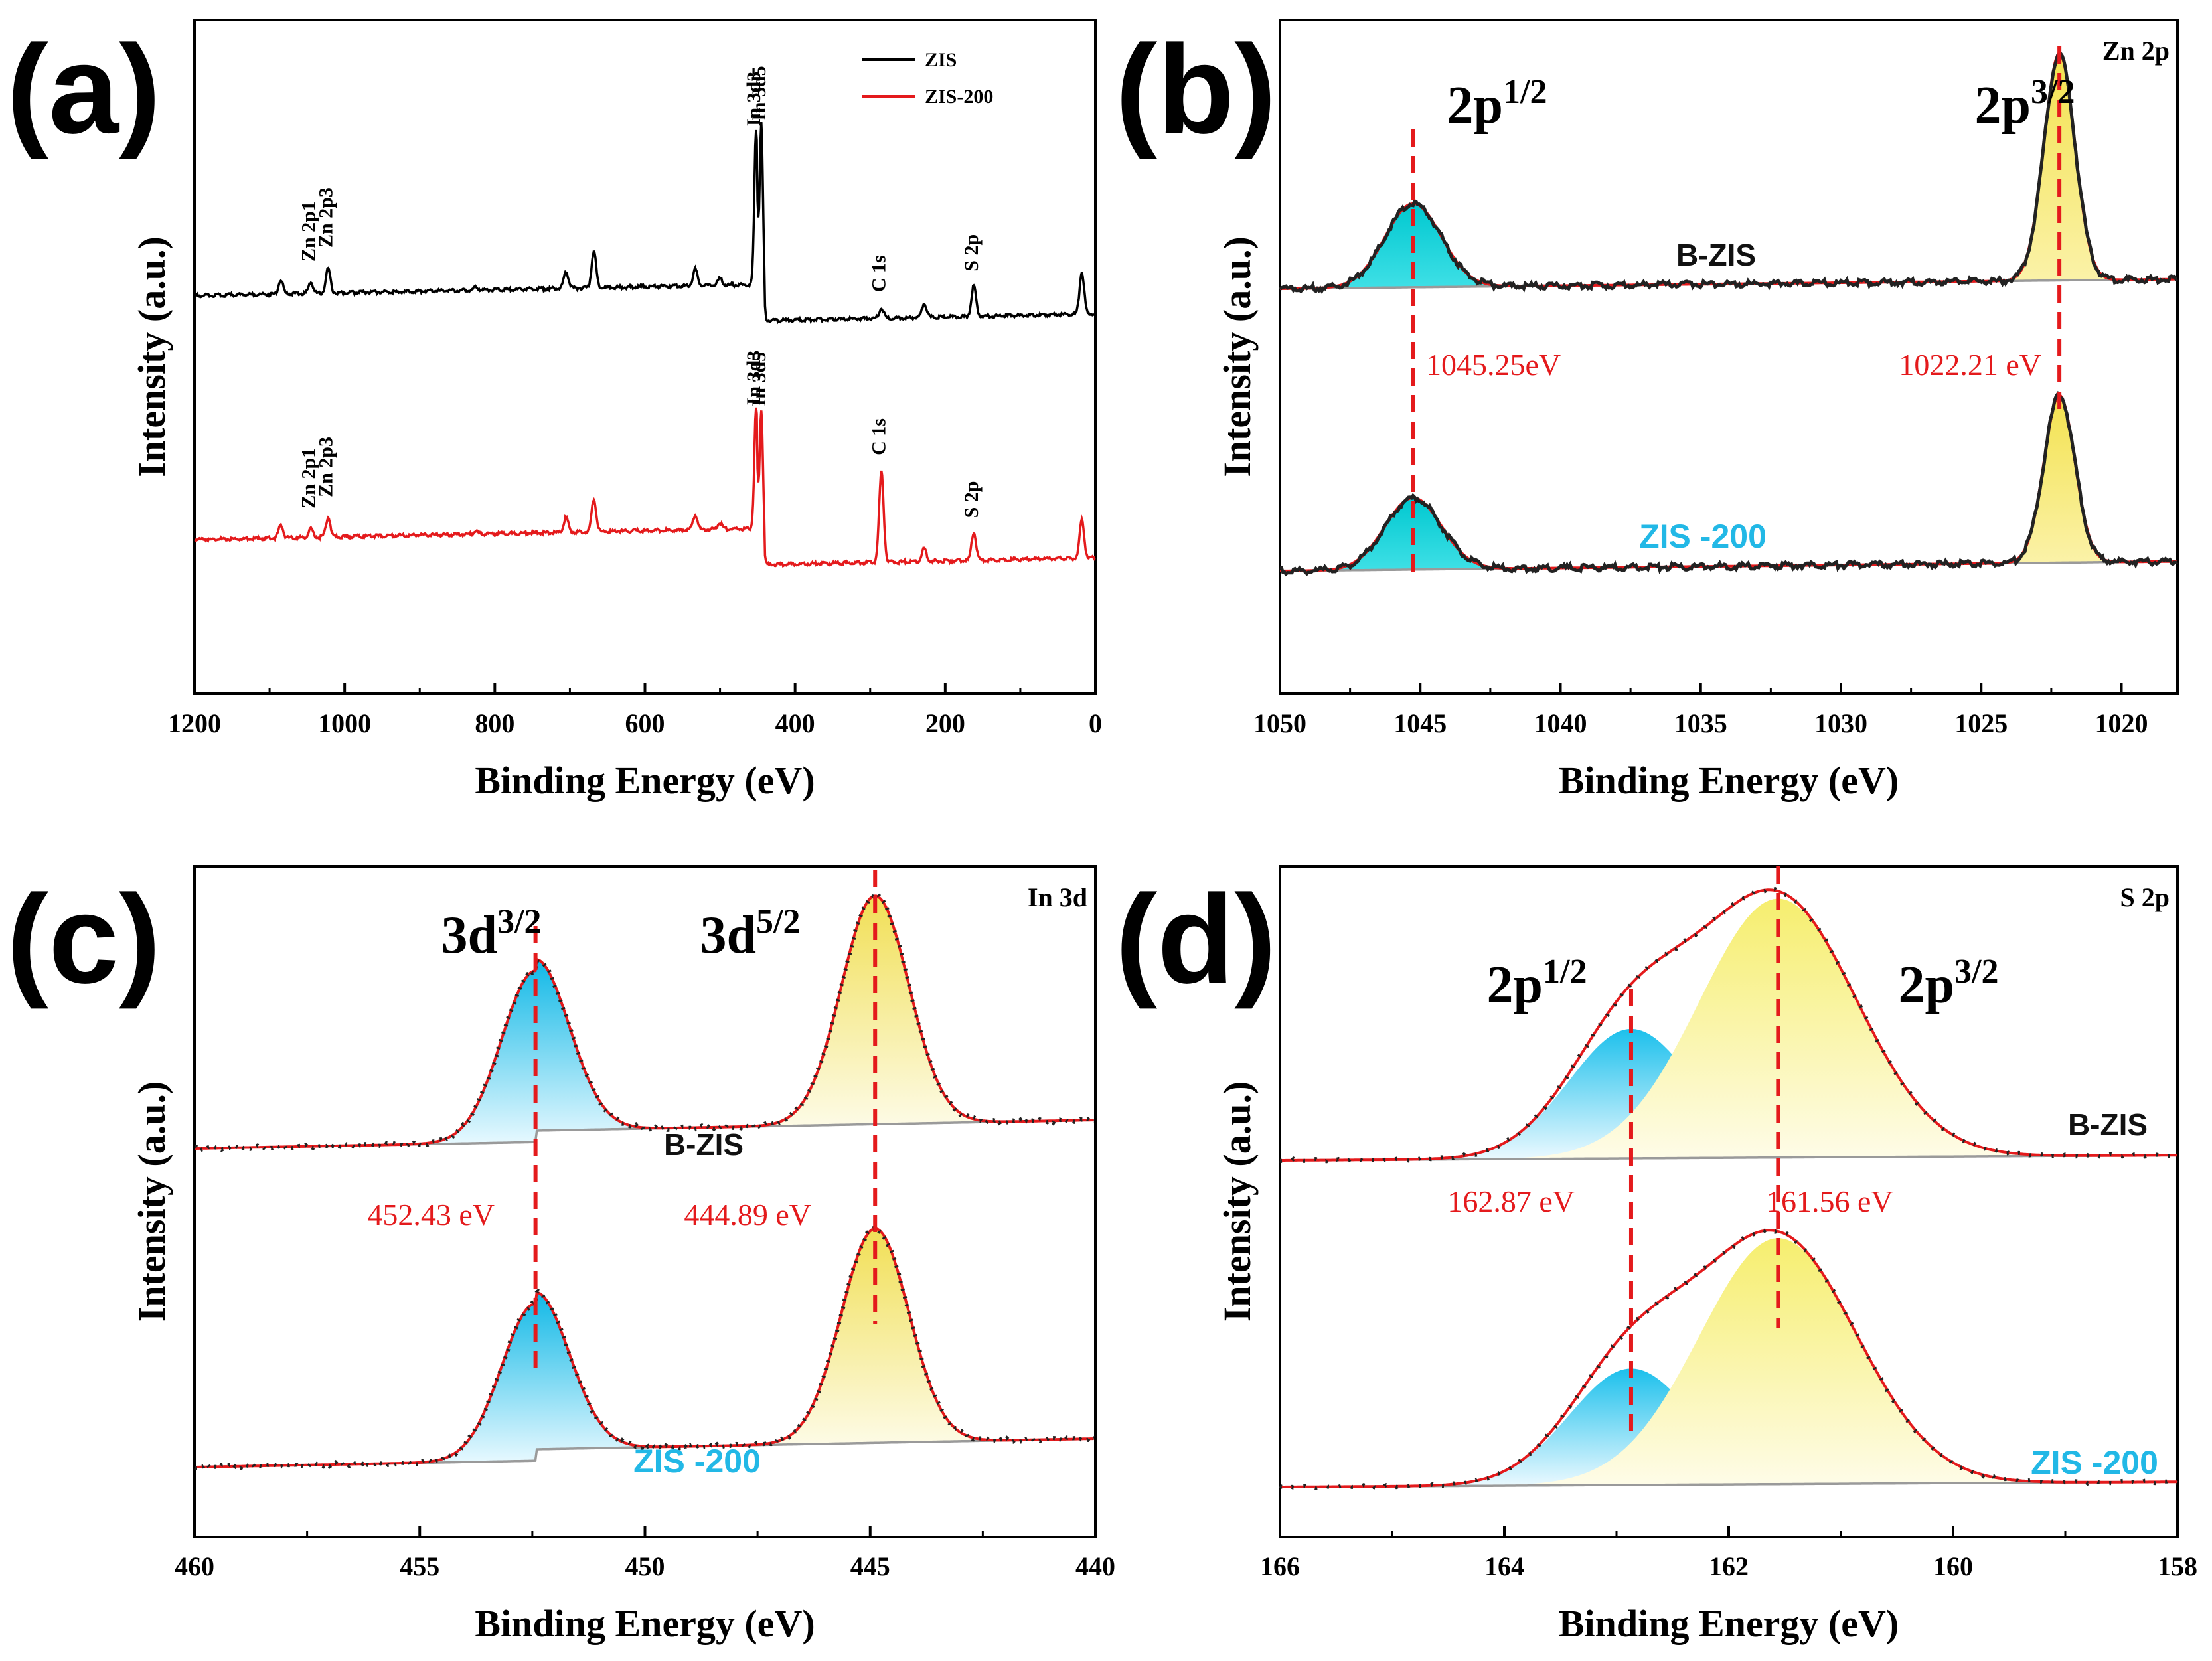 The image size is (2212, 1661). Describe the element at coordinates (795, 723) in the screenshot. I see `x-tick-label: 400` at that location.